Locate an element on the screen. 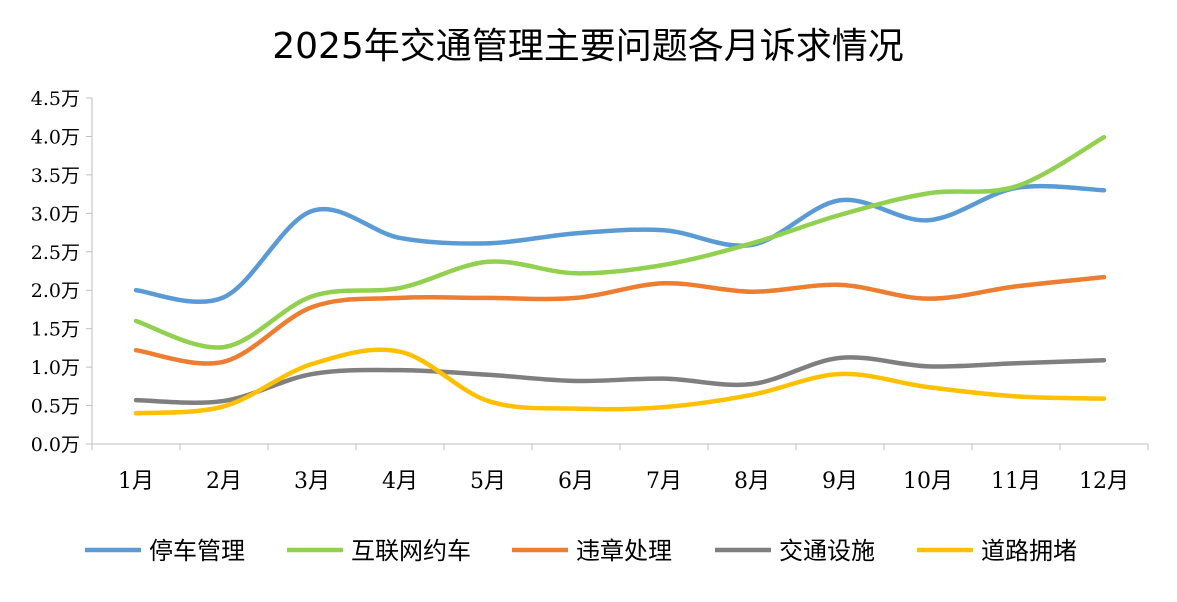 This screenshot has height=602, width=1177. legend-item: 互联网约车 is located at coordinates (379, 551).